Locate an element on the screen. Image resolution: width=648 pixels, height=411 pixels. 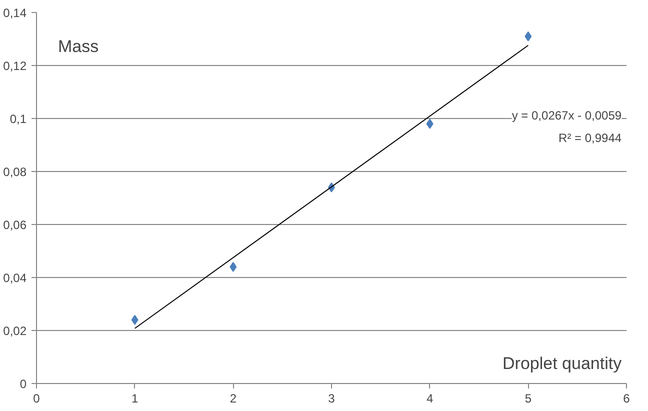
y-tick-label: 0,12 is located at coordinates (15, 66).